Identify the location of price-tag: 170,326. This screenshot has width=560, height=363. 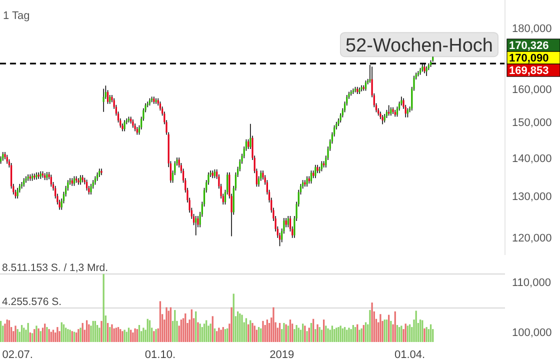
(533, 45).